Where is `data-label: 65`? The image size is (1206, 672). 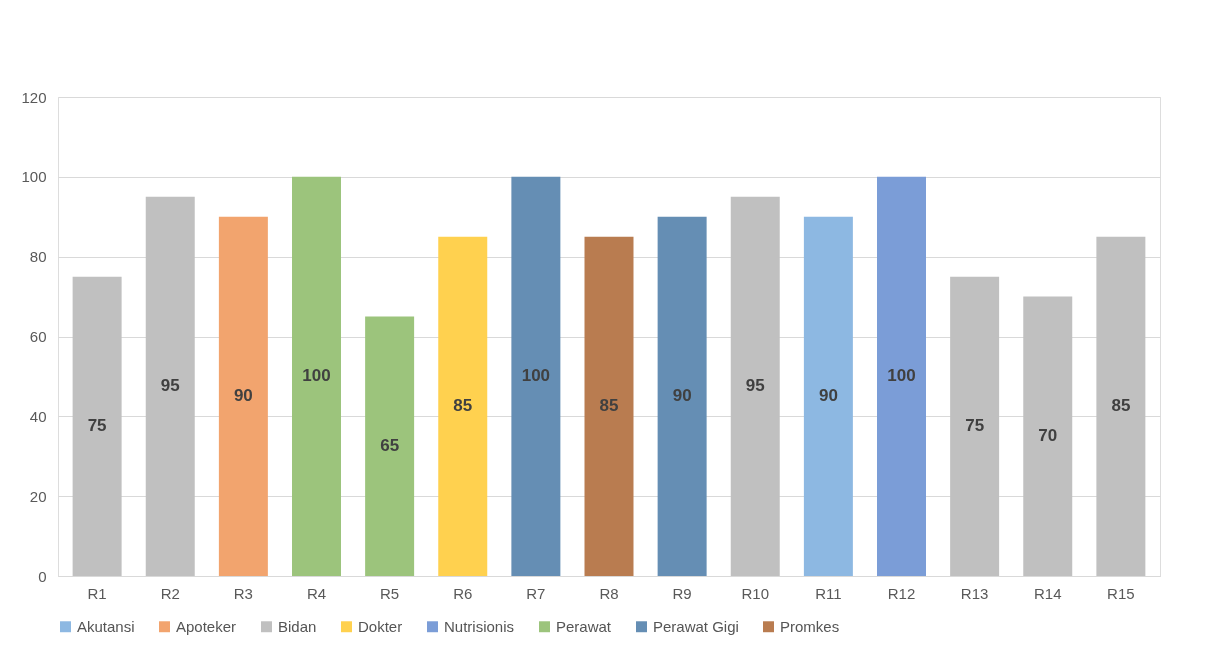
data-label: 65 is located at coordinates (390, 446).